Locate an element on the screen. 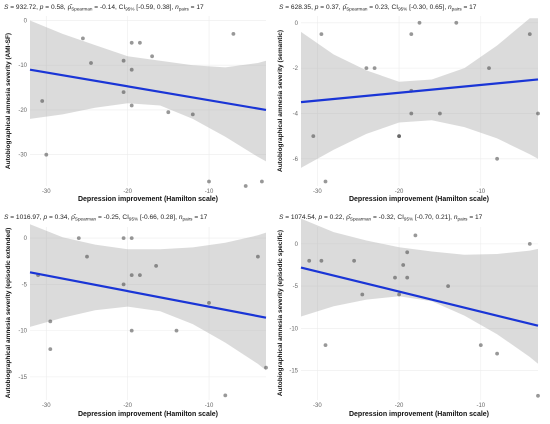  y-tick-label: -30 is located at coordinates (22, 156).